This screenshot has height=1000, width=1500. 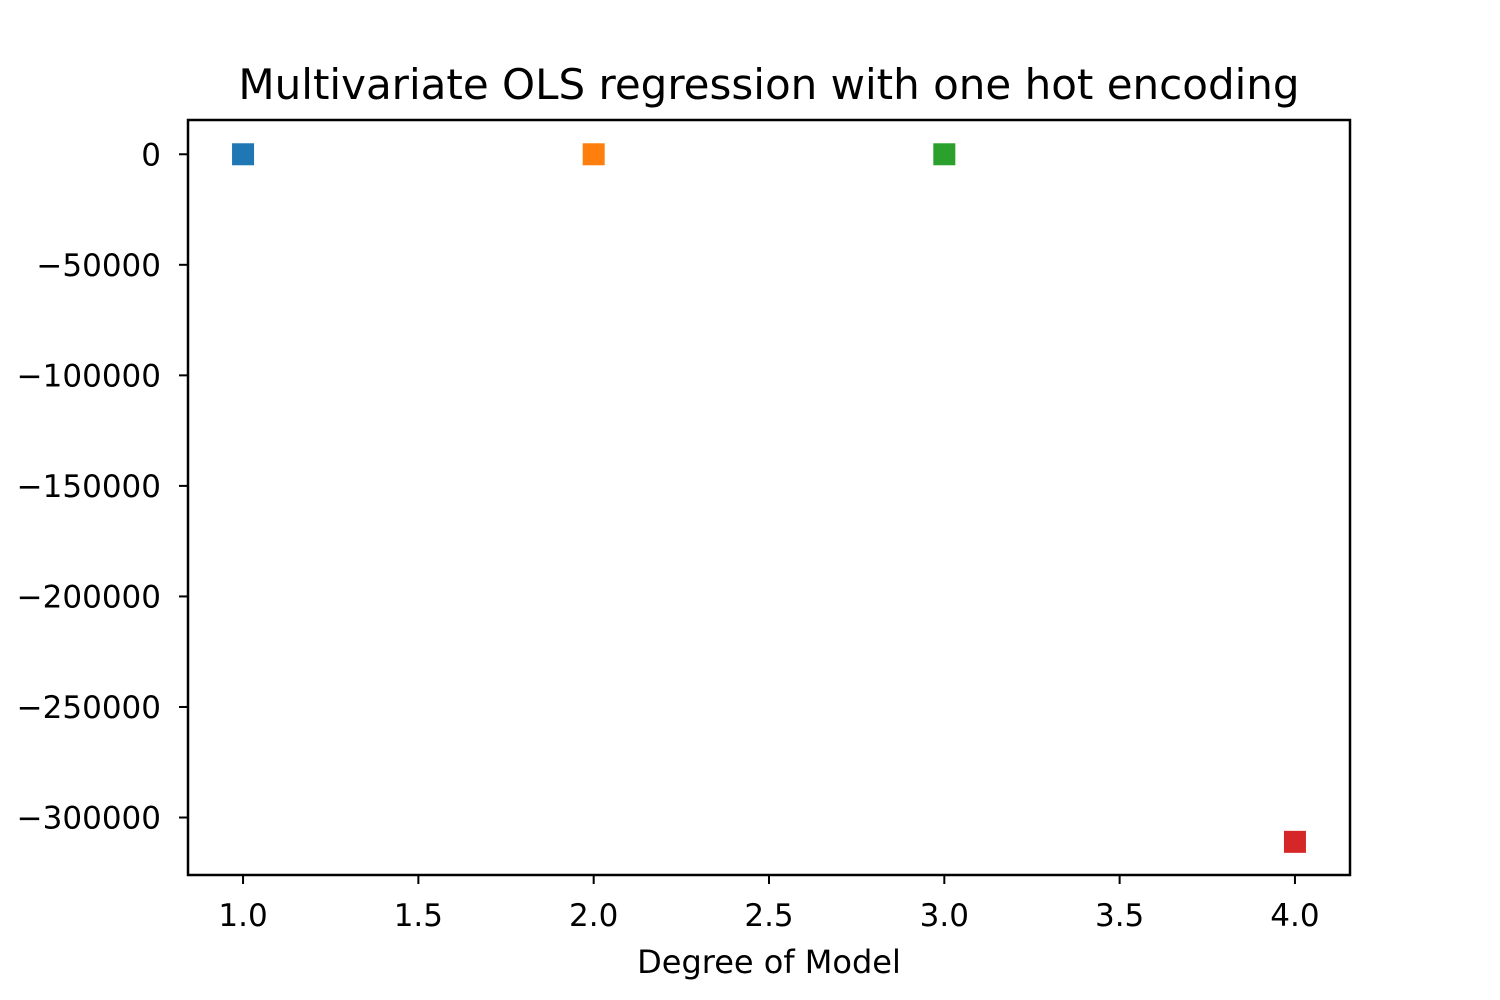 What do you see at coordinates (768, 916) in the screenshot?
I see `x-tick-label: 2.5` at bounding box center [768, 916].